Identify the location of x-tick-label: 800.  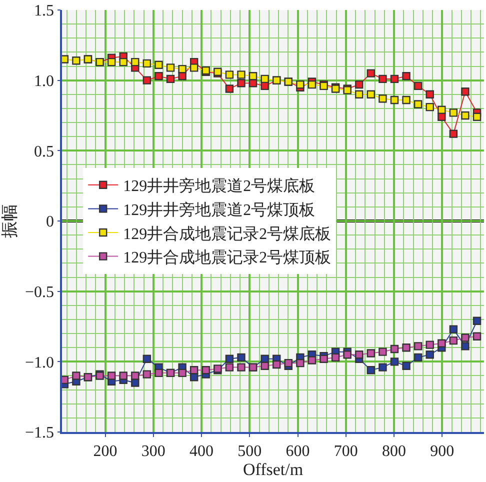
(394, 451).